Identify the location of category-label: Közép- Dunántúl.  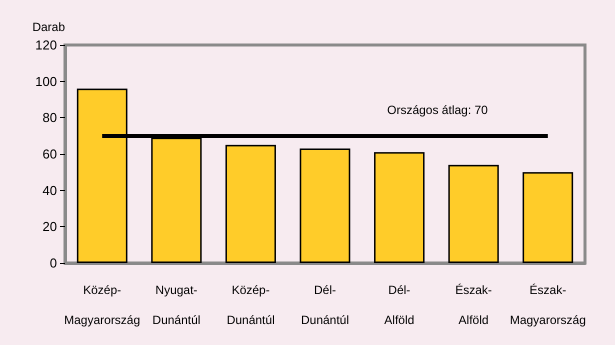
(250, 305).